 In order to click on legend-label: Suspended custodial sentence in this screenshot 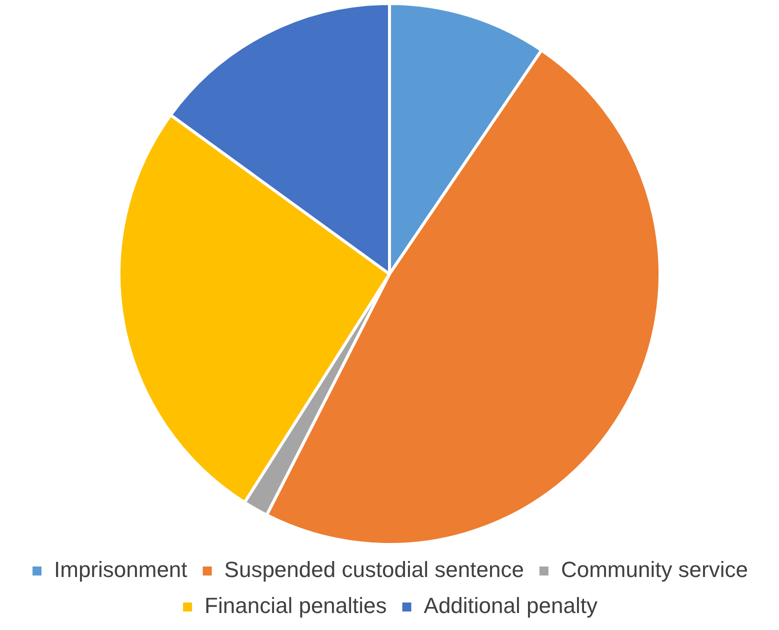, I will do `click(374, 569)`.